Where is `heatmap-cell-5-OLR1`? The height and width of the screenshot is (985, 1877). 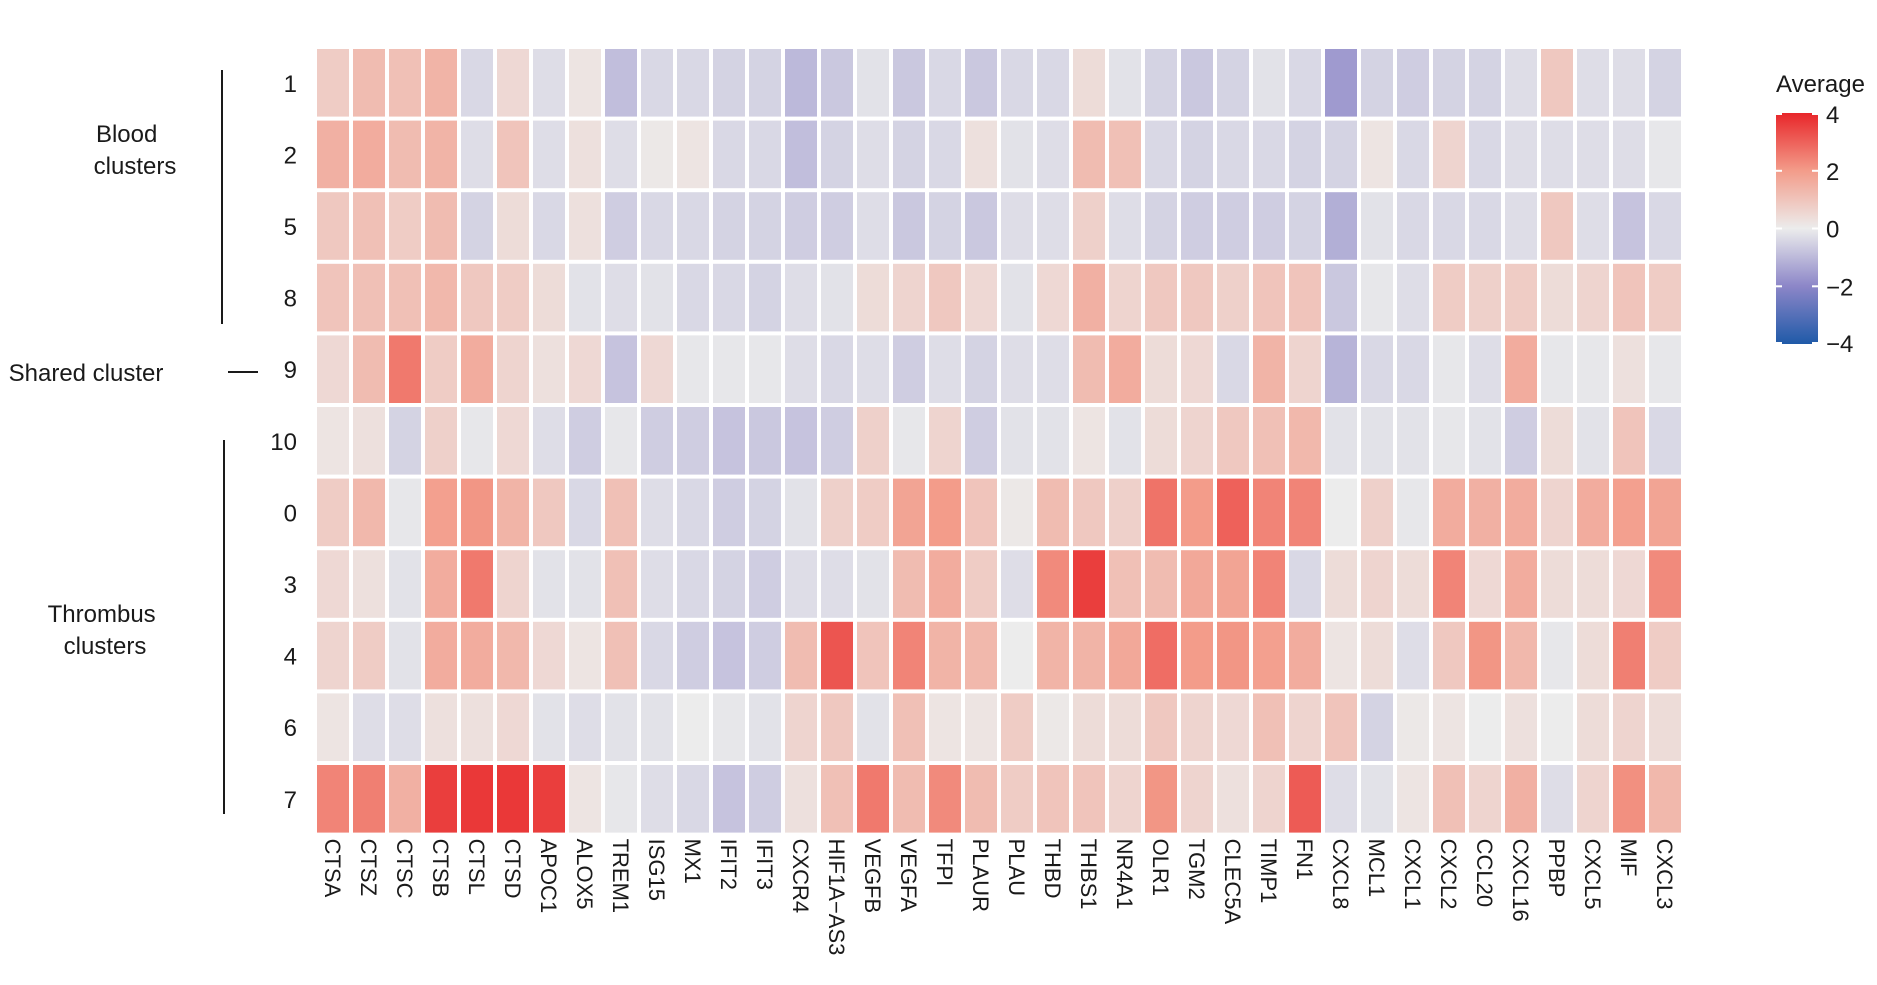 heatmap-cell-5-OLR1 is located at coordinates (1161, 226).